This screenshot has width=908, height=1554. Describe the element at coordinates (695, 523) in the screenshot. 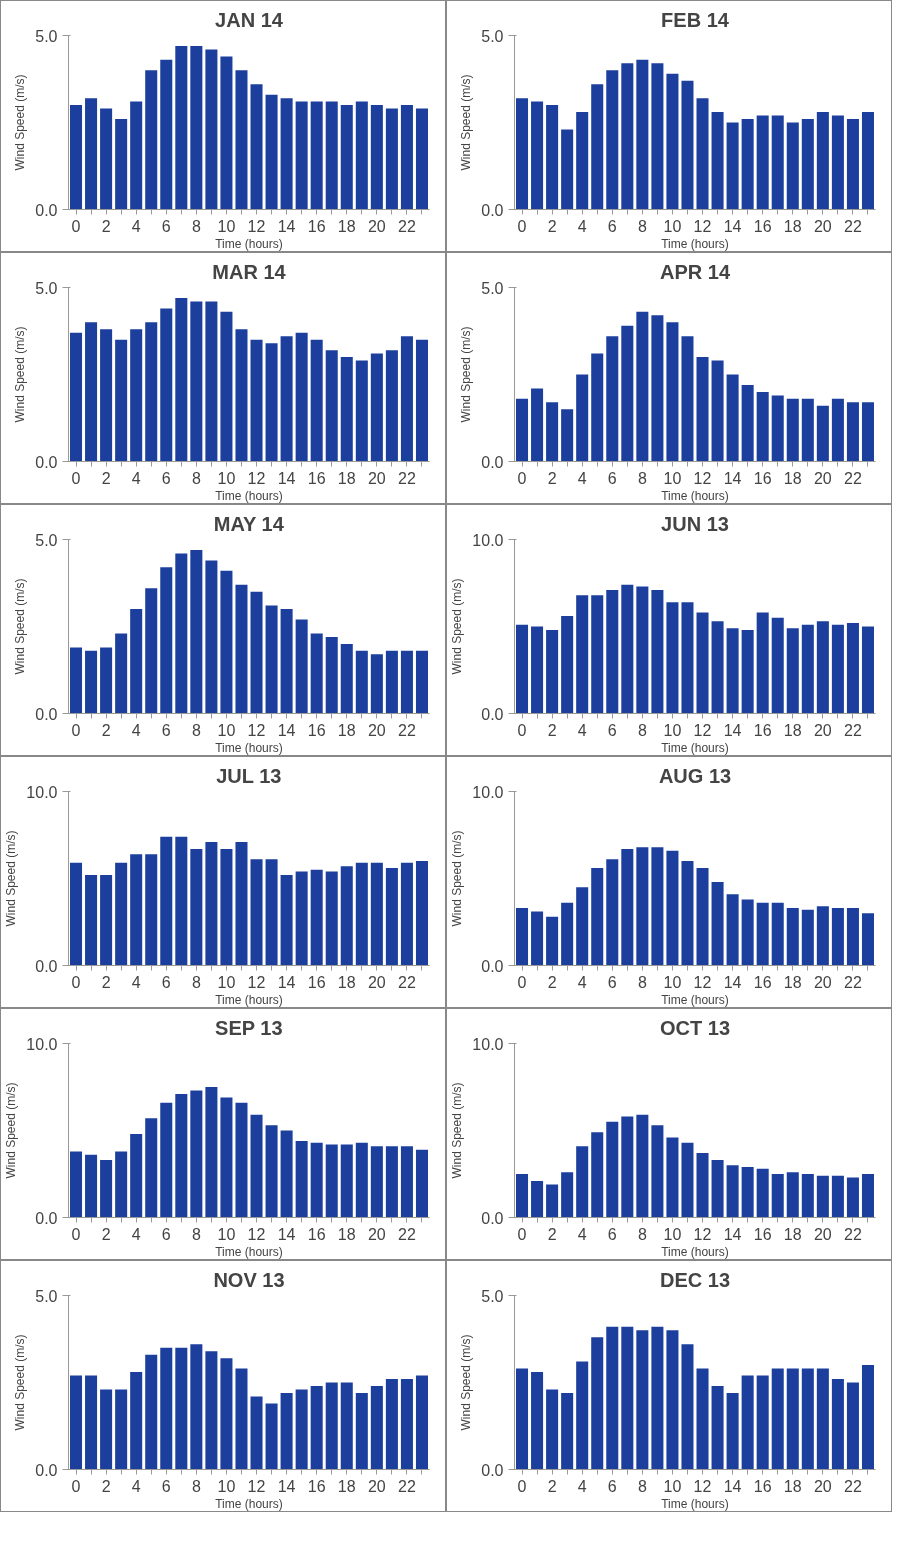

I see `chart-title: JUN 13` at that location.